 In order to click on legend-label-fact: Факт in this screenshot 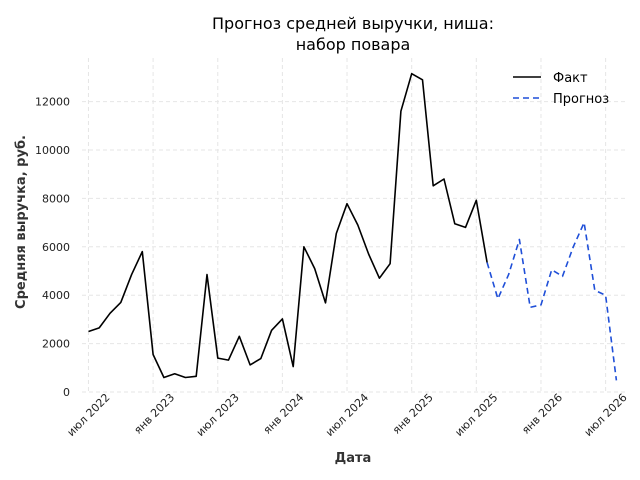, I will do `click(570, 78)`.